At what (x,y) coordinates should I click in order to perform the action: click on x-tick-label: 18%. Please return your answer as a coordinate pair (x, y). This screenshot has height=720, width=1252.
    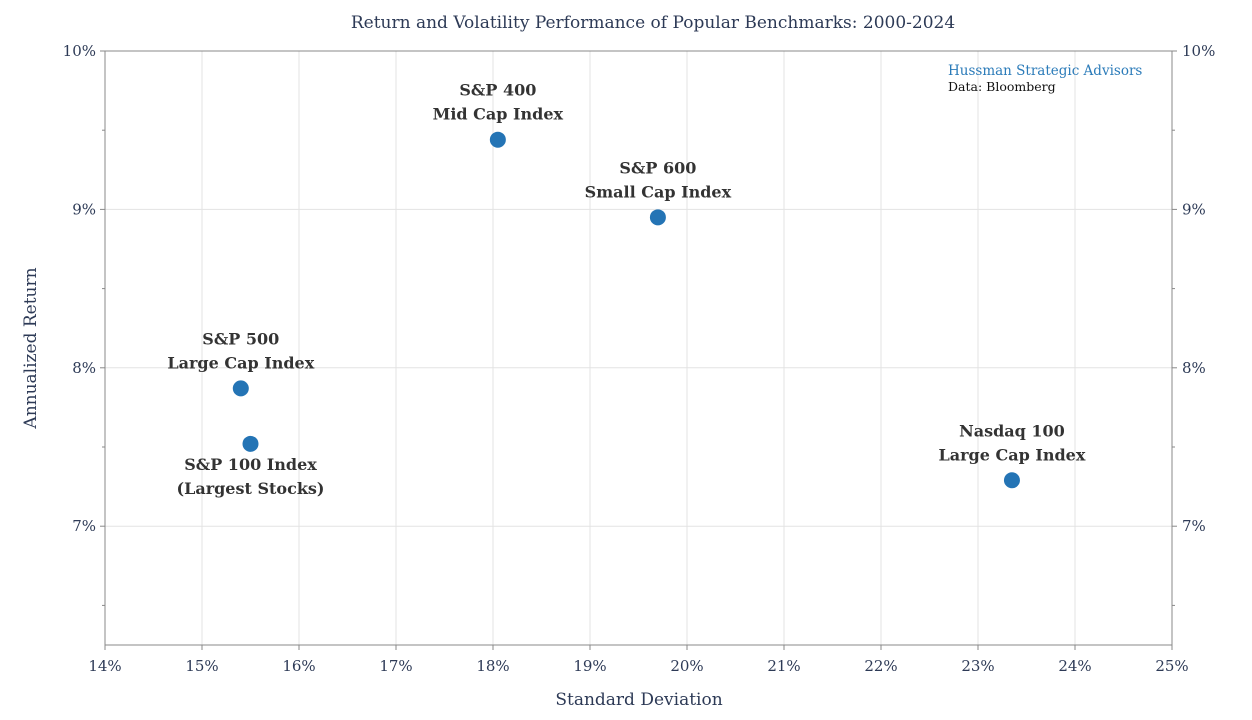
    Looking at the image, I should click on (492, 666).